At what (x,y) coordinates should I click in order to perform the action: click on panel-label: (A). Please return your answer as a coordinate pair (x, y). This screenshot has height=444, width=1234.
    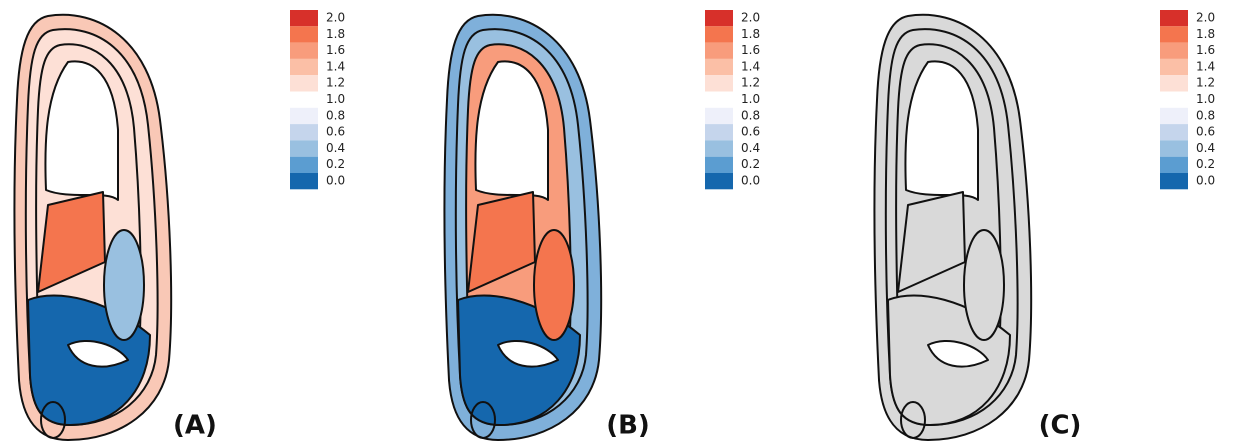
    Looking at the image, I should click on (195, 426).